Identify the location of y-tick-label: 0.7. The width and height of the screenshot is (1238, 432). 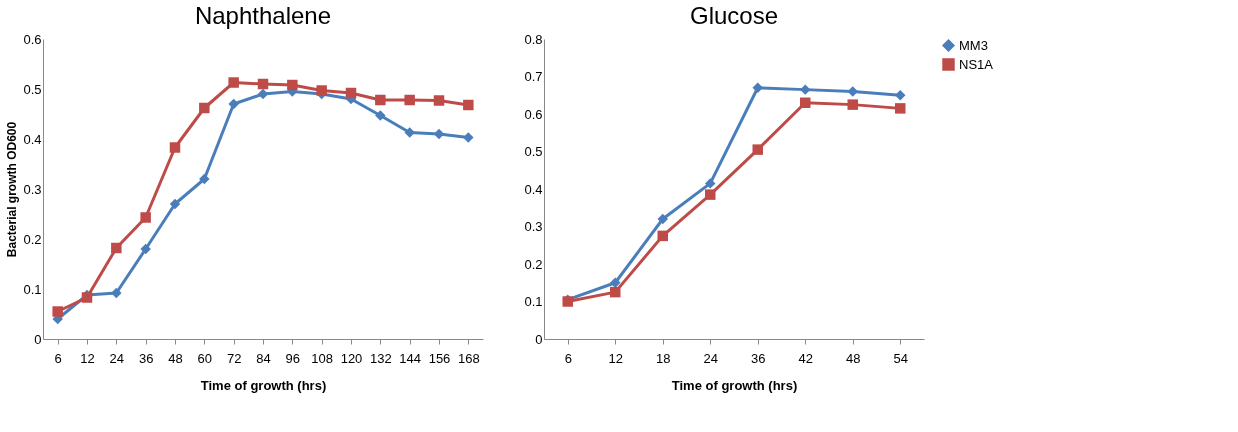
(533, 76).